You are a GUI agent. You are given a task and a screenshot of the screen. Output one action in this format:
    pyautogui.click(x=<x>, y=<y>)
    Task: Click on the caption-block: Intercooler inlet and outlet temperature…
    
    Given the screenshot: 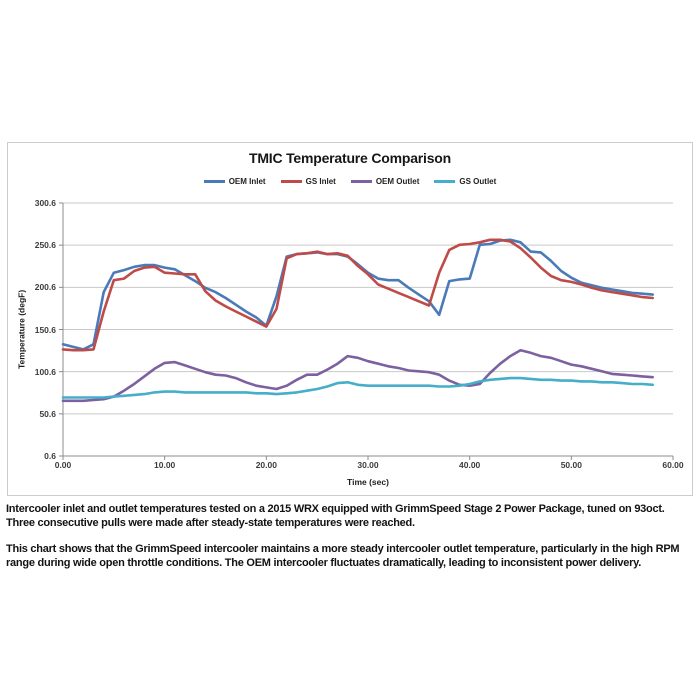 What is the action you would take?
    pyautogui.click(x=350, y=543)
    